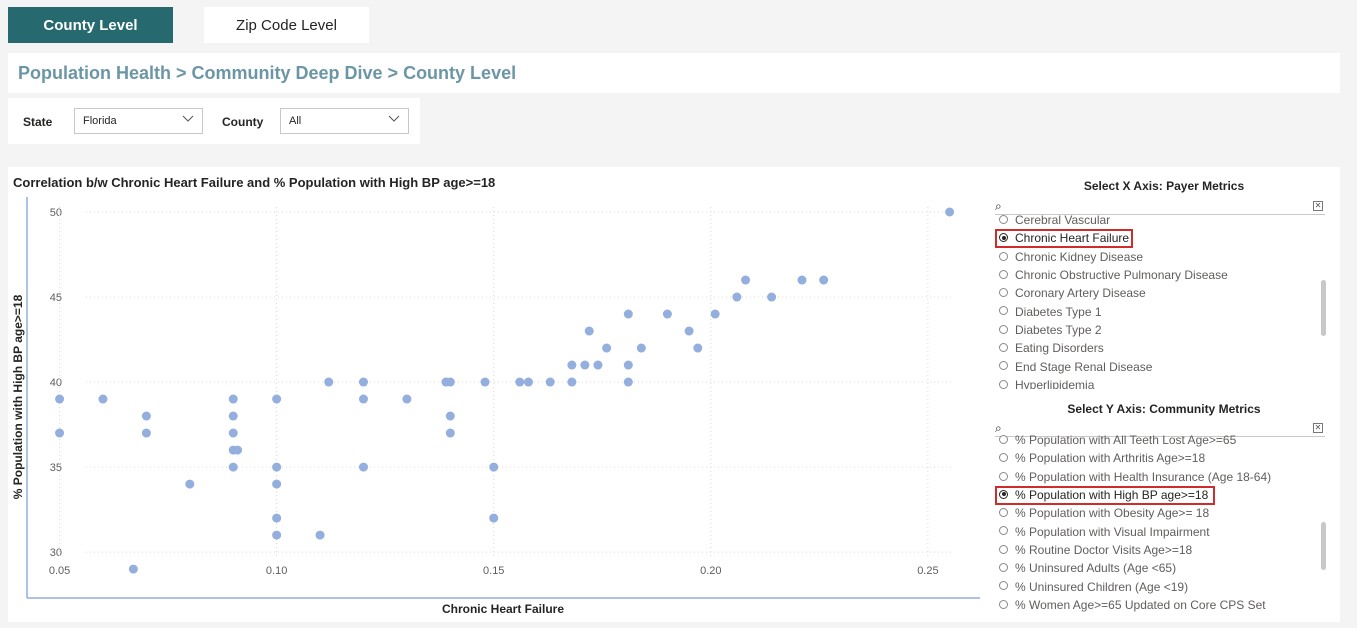 The image size is (1357, 628). What do you see at coordinates (1160, 311) in the screenshot?
I see `x-slicer-option: Diabetes Type 1` at bounding box center [1160, 311].